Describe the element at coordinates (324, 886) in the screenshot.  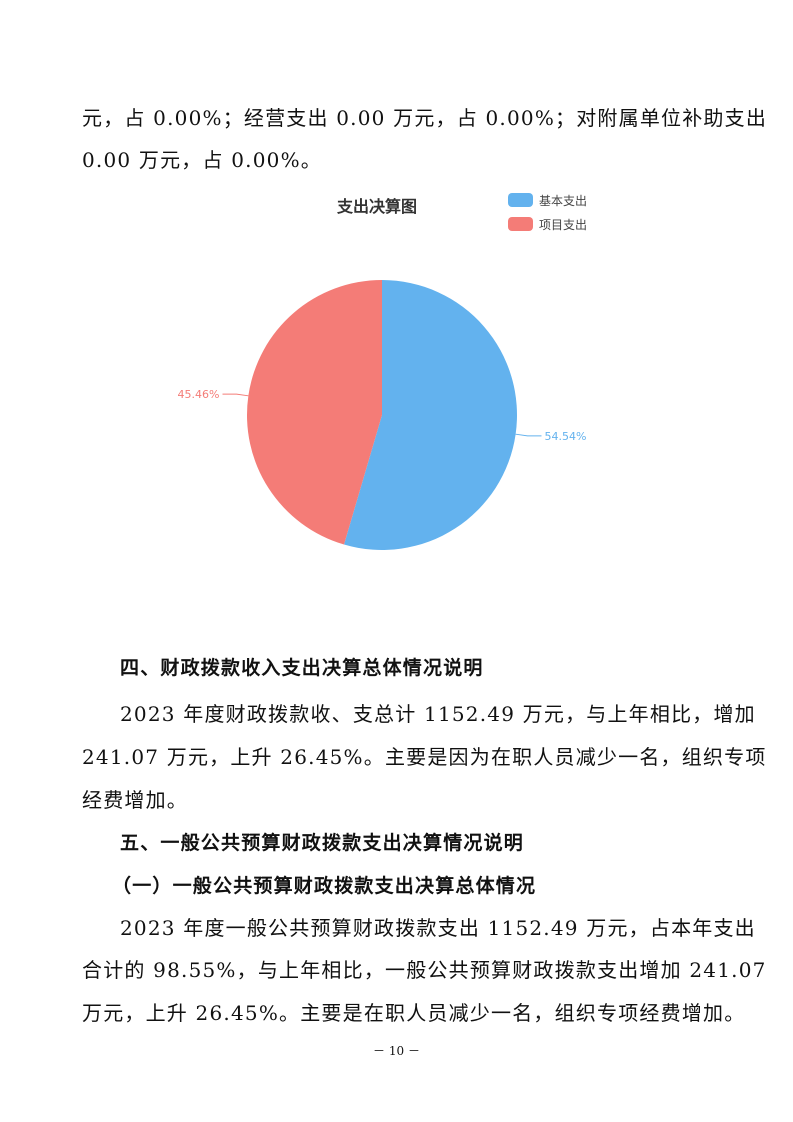
I see `subsection-heading: （一）一般公共预算财政拨款支出决算总体情况` at that location.